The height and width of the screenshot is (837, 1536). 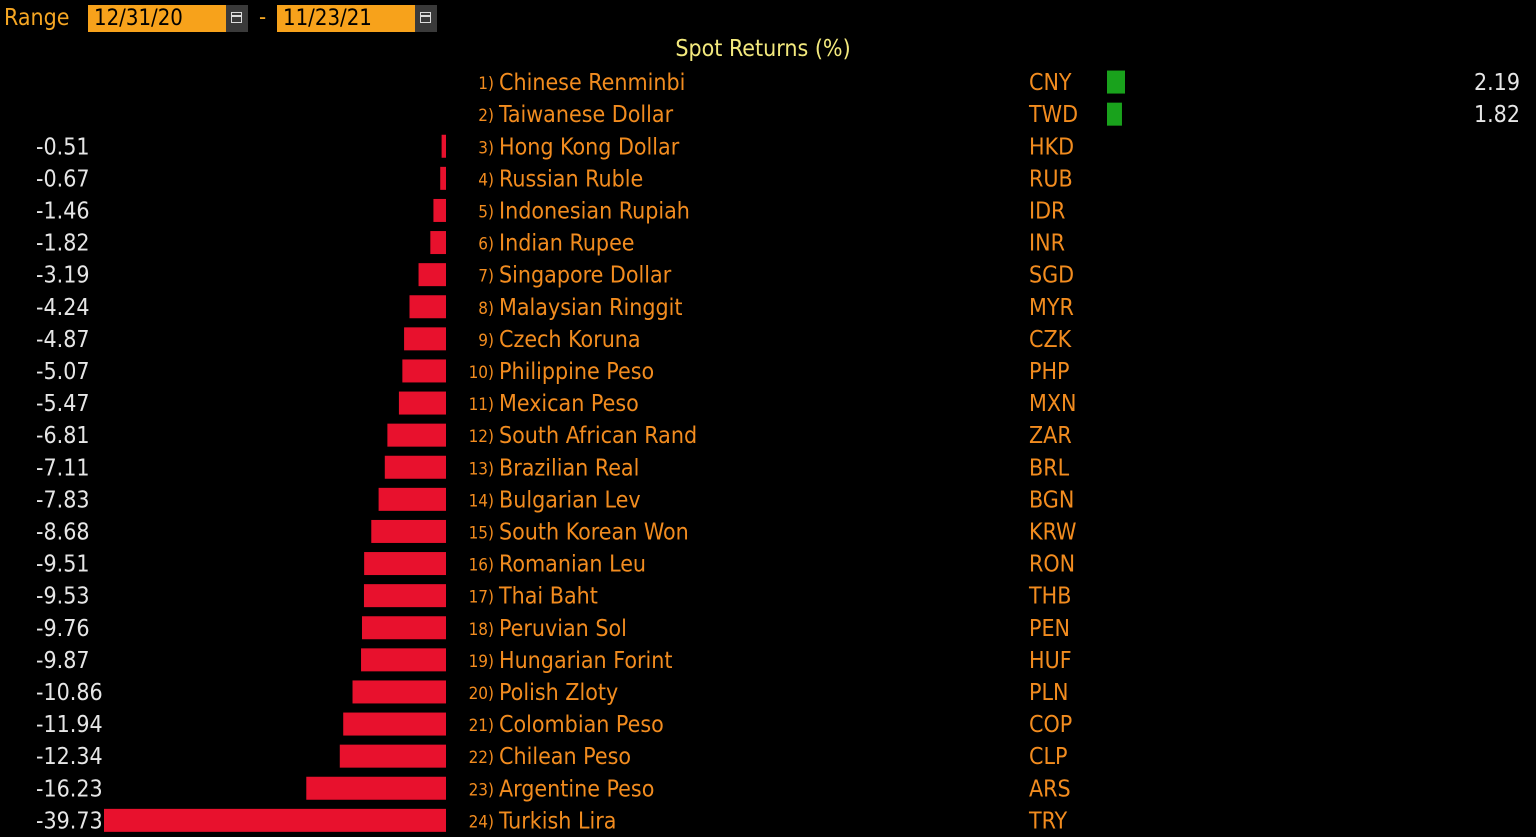 What do you see at coordinates (1050, 661) in the screenshot?
I see `currency-code: HUF` at bounding box center [1050, 661].